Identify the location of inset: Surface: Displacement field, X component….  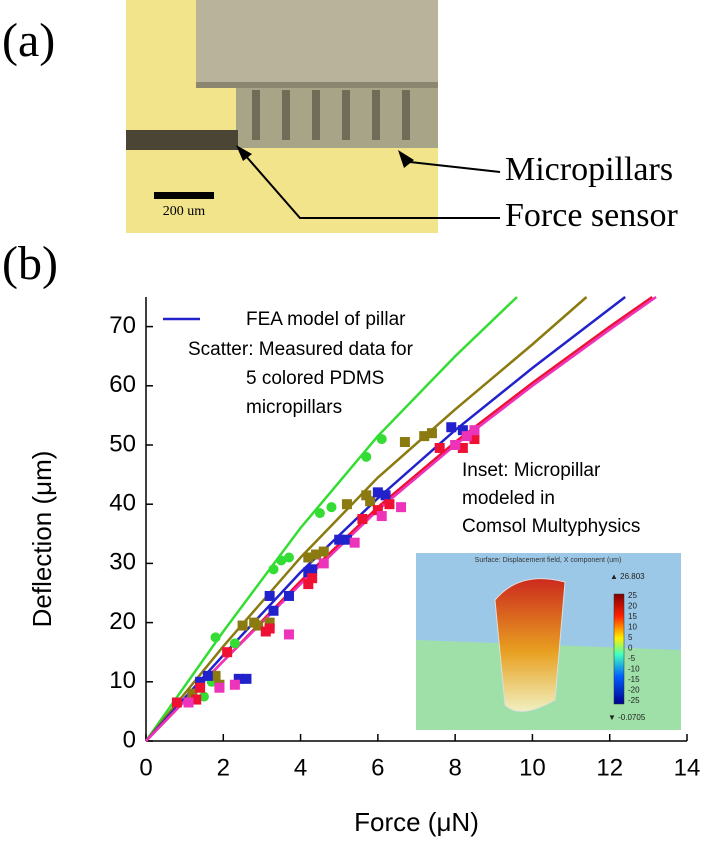
(548, 641).